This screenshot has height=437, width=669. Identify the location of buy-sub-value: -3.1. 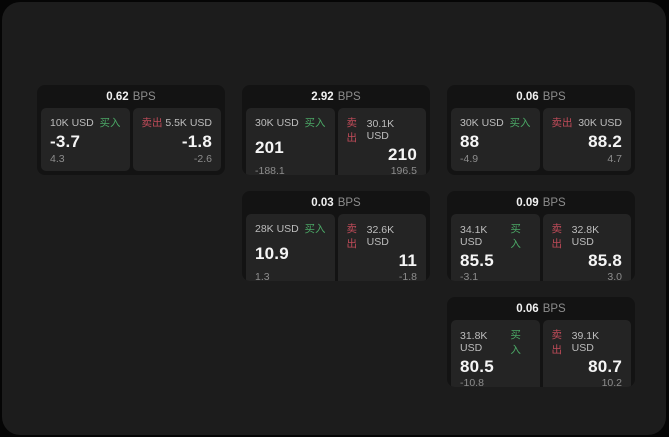
(469, 276).